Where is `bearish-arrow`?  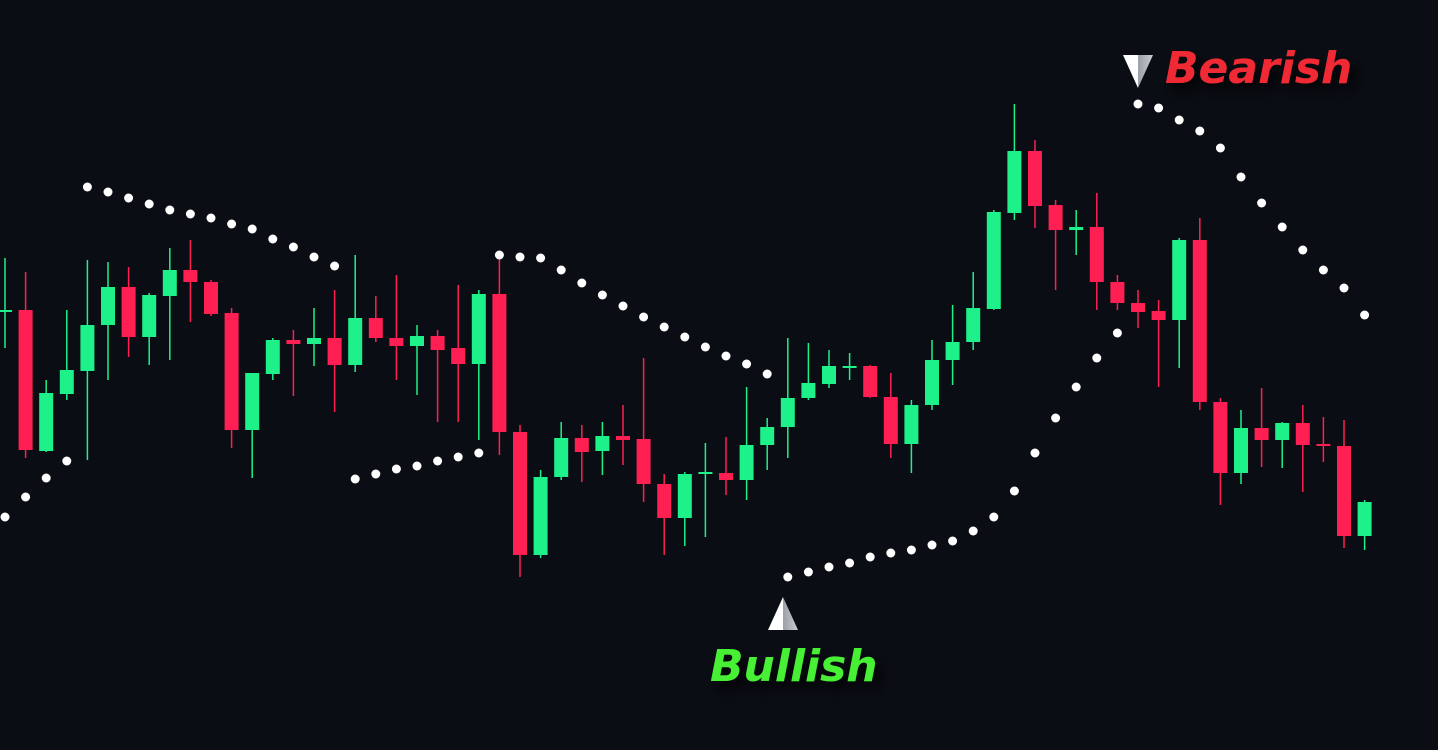 bearish-arrow is located at coordinates (1138, 71).